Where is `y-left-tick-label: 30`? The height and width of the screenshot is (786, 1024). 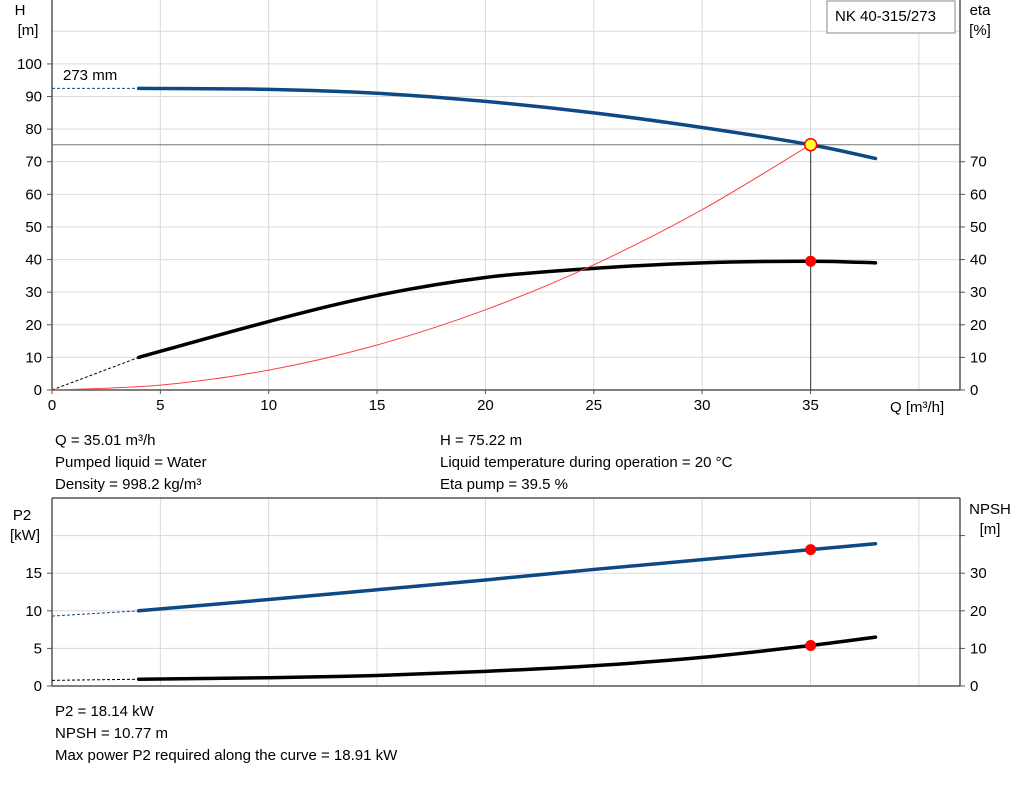 y-left-tick-label: 30 is located at coordinates (33, 292).